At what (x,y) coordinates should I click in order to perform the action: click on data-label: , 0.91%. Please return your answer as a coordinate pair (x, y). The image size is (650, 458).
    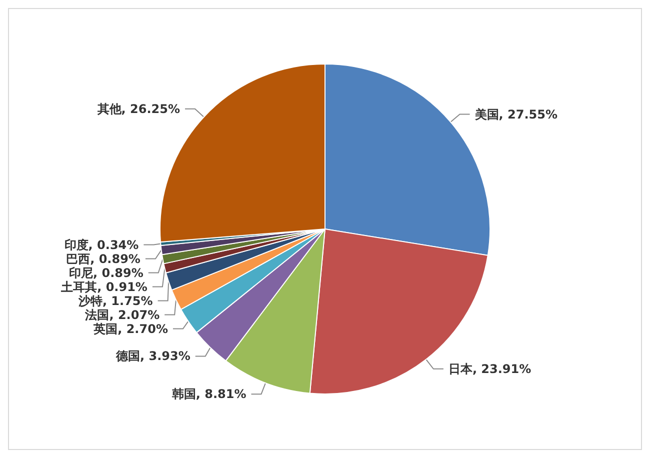
    Looking at the image, I should click on (122, 287).